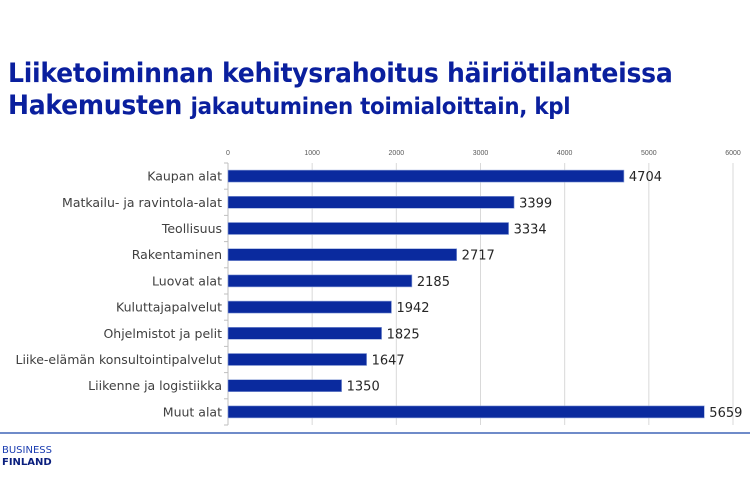 The width and height of the screenshot is (750, 500). I want to click on logo-finland: FINLAND, so click(27, 462).